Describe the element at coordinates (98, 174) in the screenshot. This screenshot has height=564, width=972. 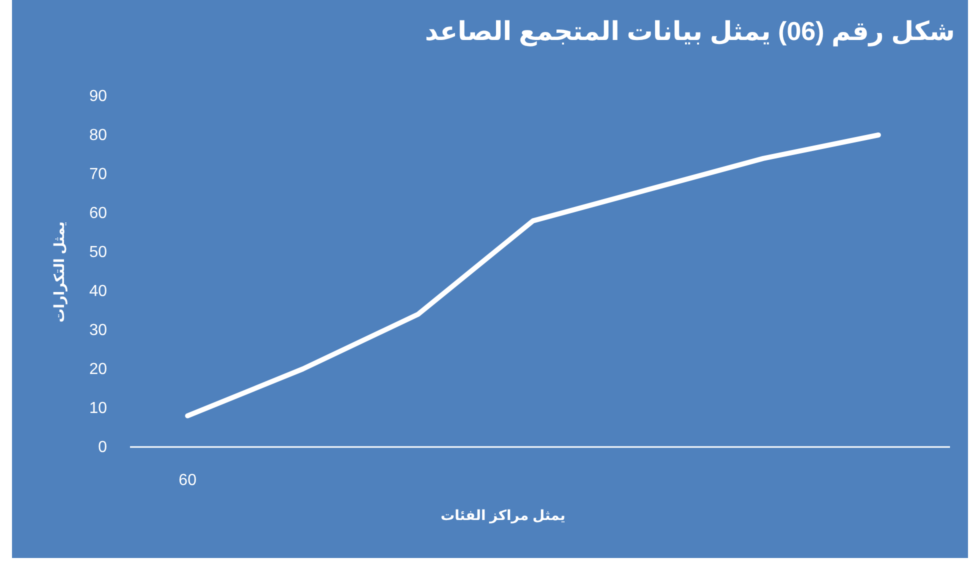
I see `y-tick-label: 70` at that location.